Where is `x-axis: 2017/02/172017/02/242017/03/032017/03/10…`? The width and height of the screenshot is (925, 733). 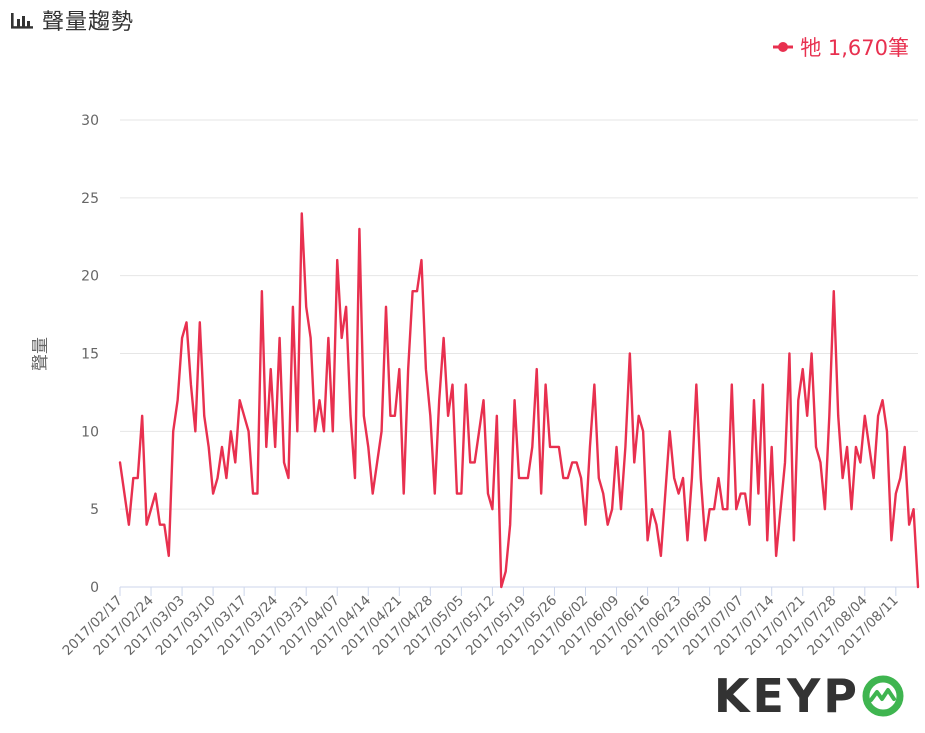 x-axis: 2017/02/172017/02/242017/03/032017/03/10… is located at coordinates (488, 622).